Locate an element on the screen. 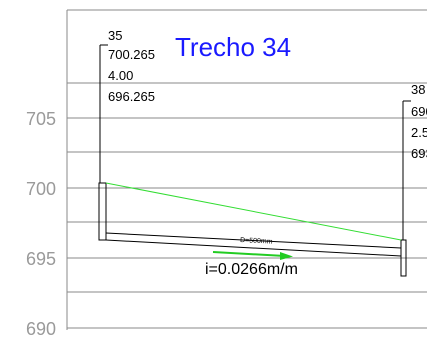 The width and height of the screenshot is (427, 348). terrain-line is located at coordinates (253, 211).